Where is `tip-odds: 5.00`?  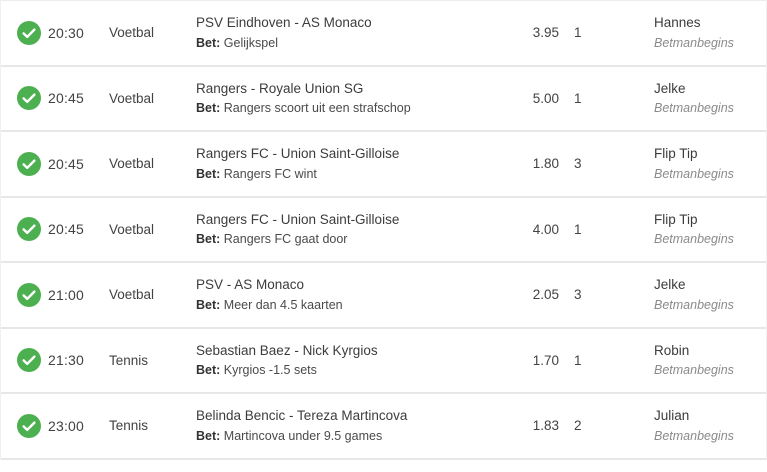
tip-odds: 5.00 is located at coordinates (545, 98).